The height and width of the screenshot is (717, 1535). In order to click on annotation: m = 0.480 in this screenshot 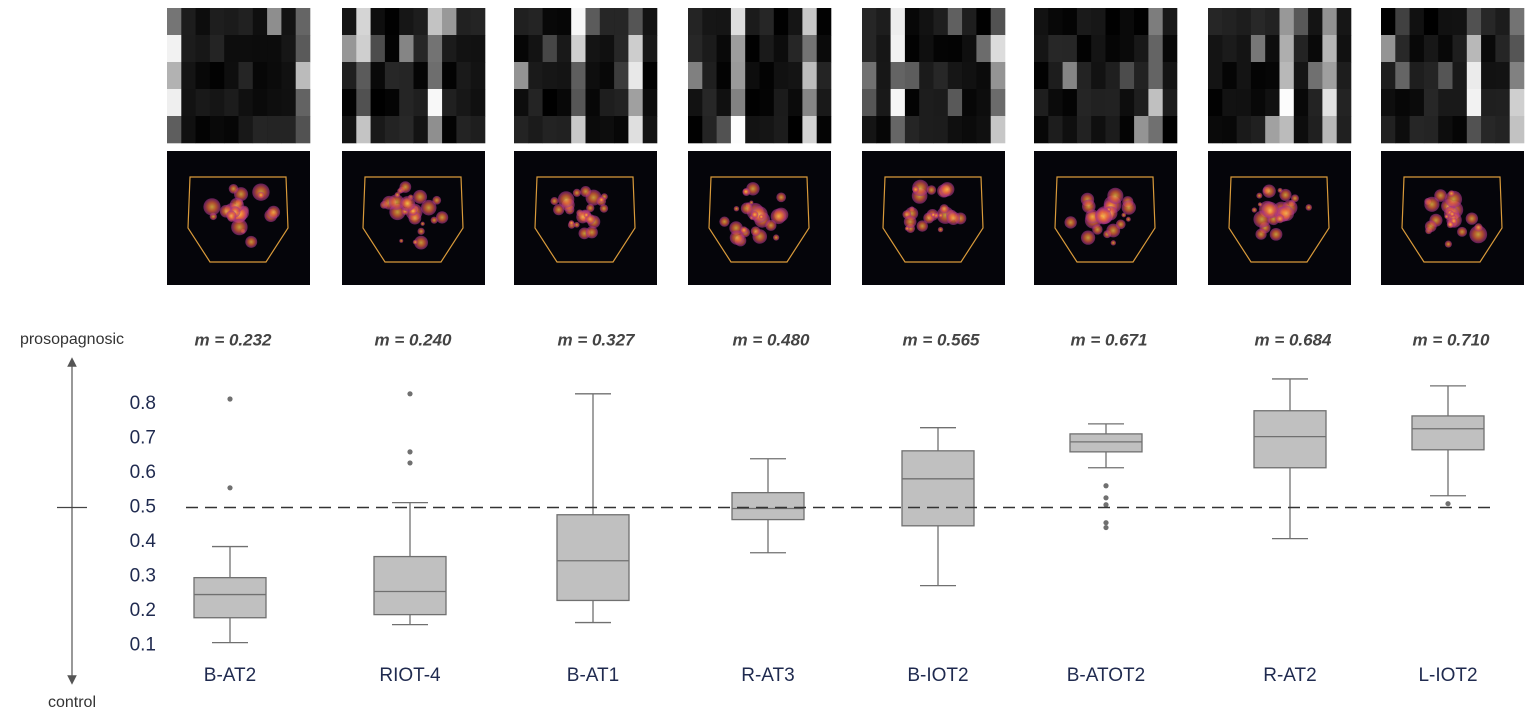, I will do `click(771, 339)`.